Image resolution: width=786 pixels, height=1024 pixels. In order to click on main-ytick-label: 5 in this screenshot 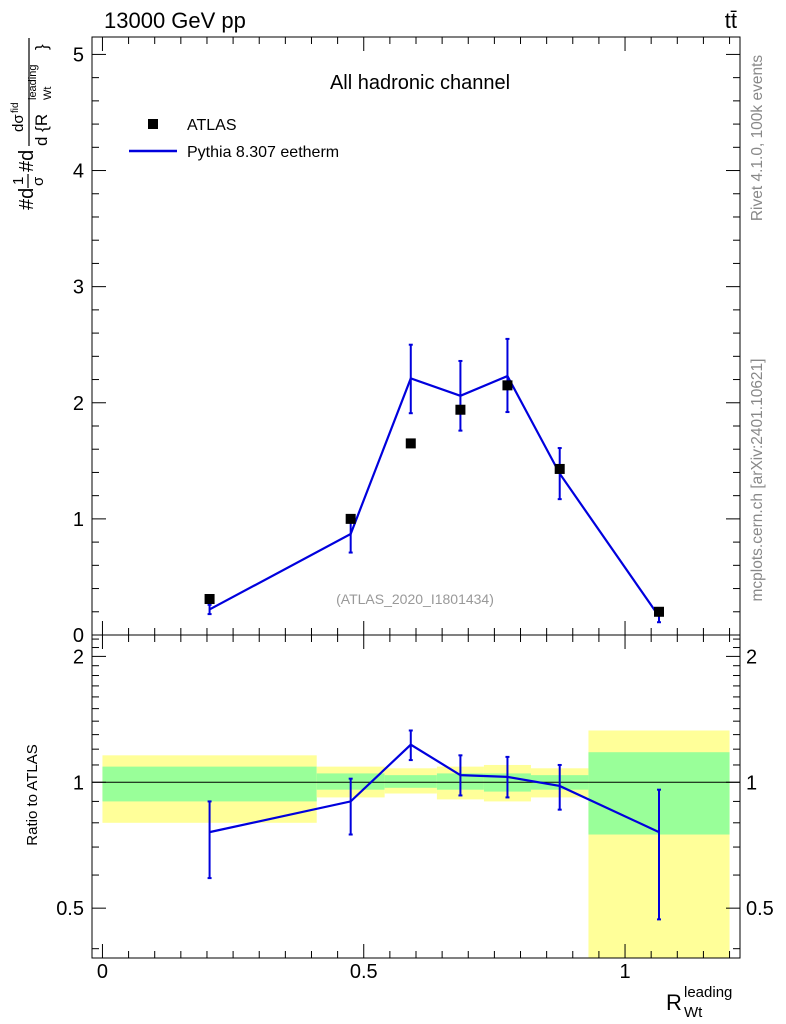, I will do `click(78, 55)`.